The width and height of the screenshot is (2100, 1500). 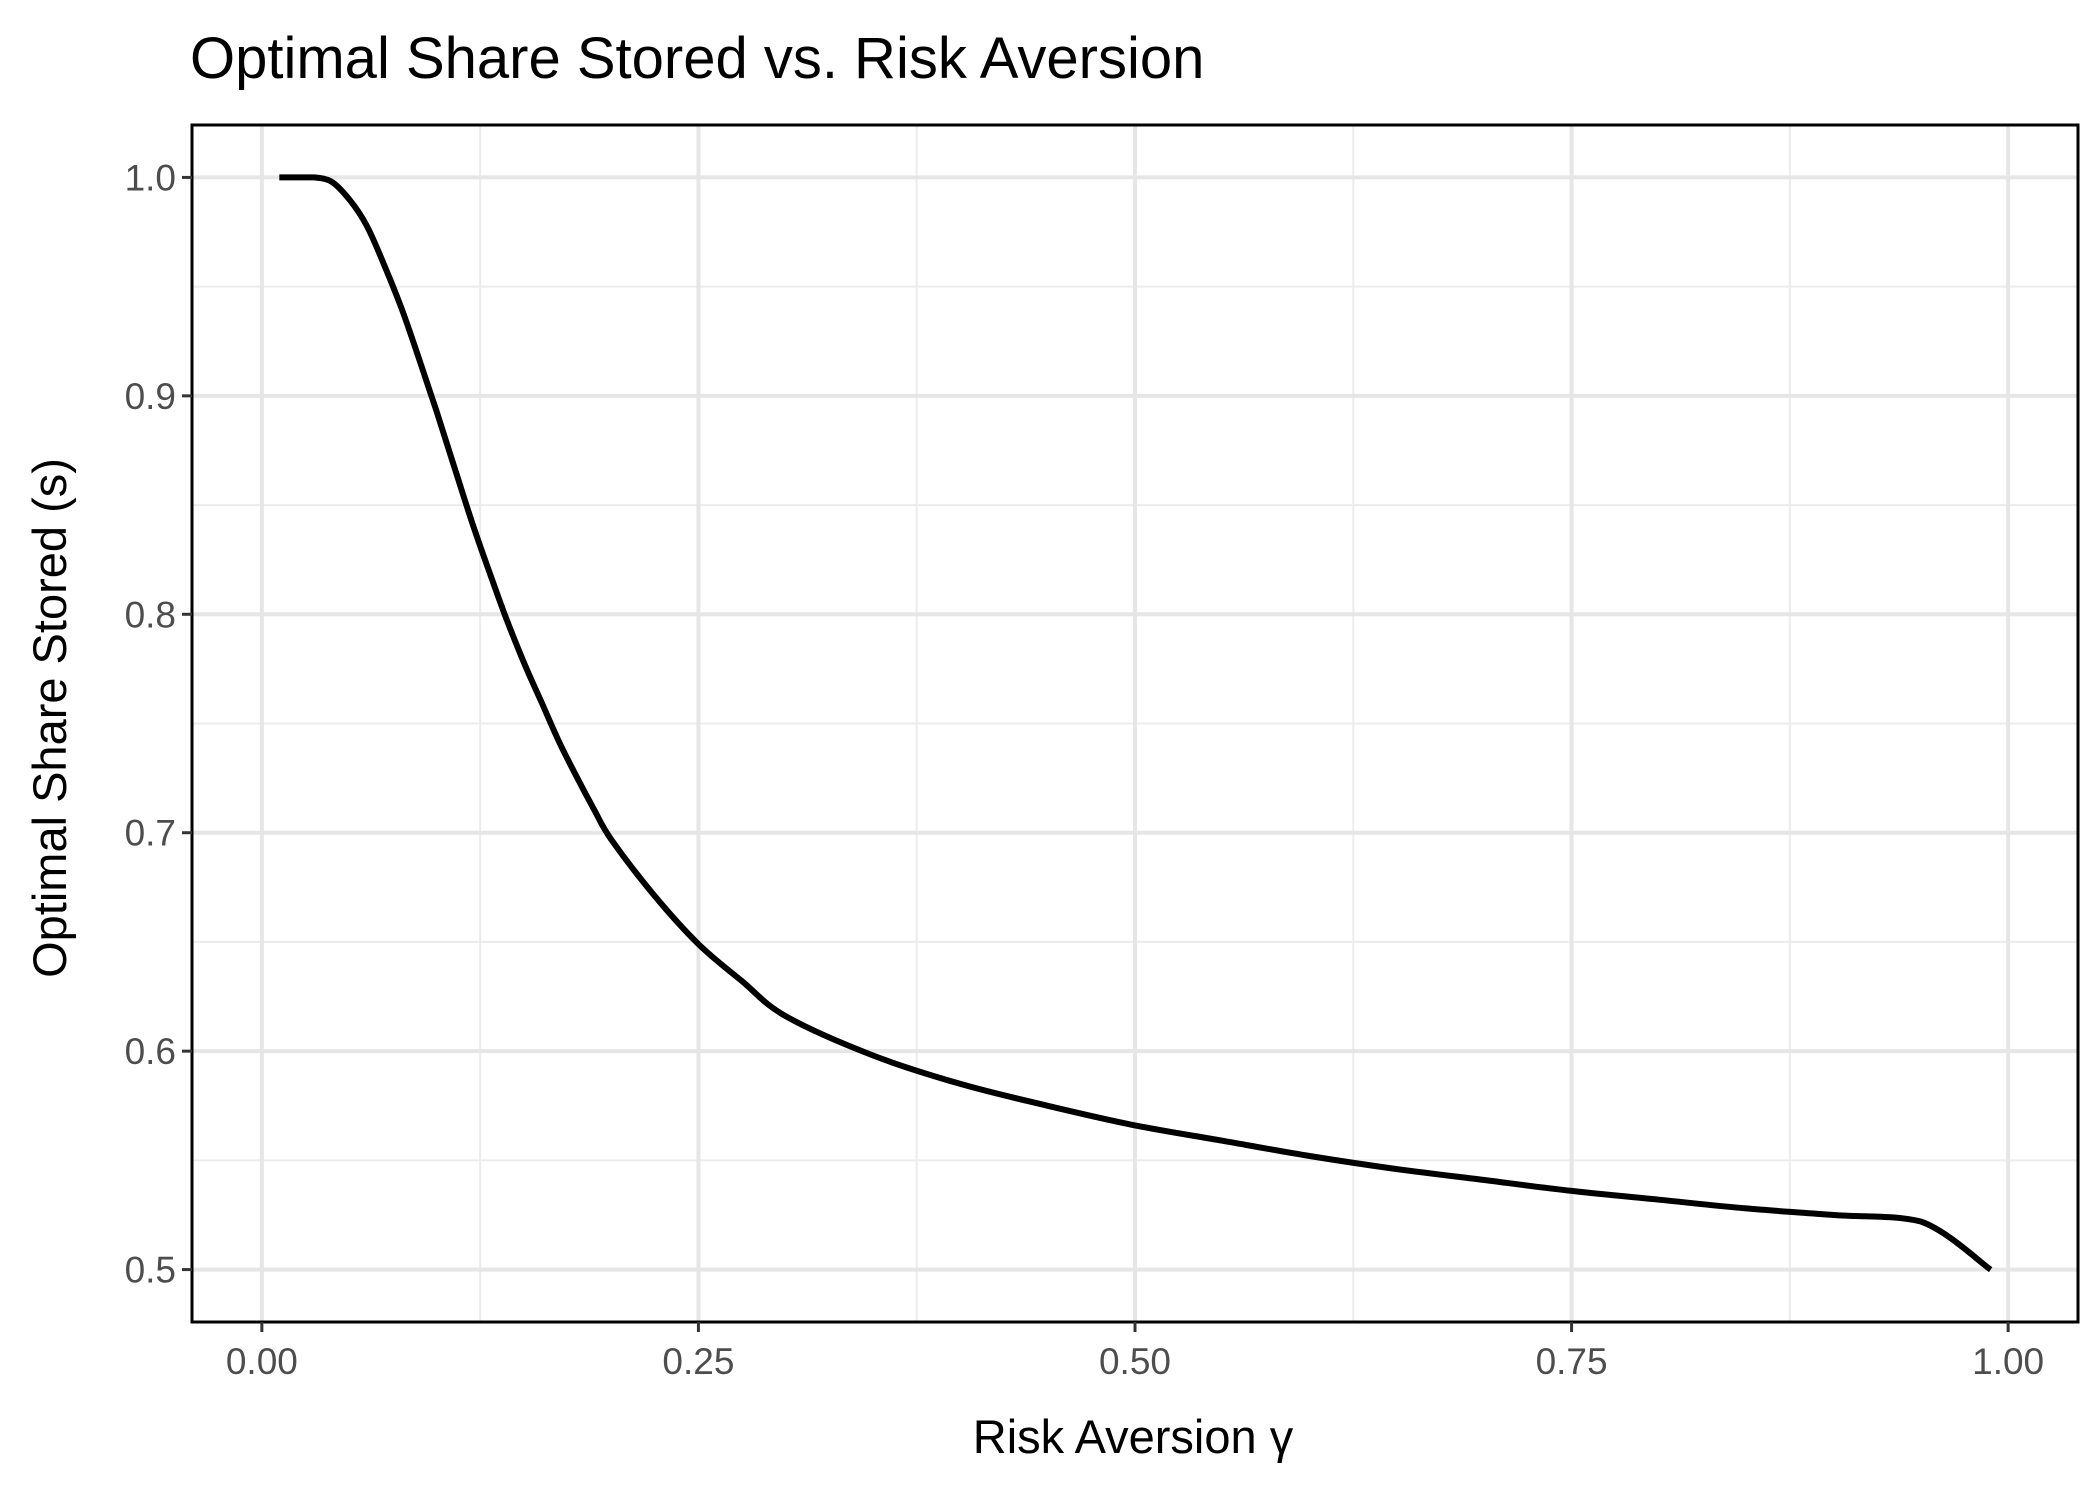 What do you see at coordinates (697, 58) in the screenshot?
I see `chart-title: Optimal Share Stored vs. Risk Aversion` at bounding box center [697, 58].